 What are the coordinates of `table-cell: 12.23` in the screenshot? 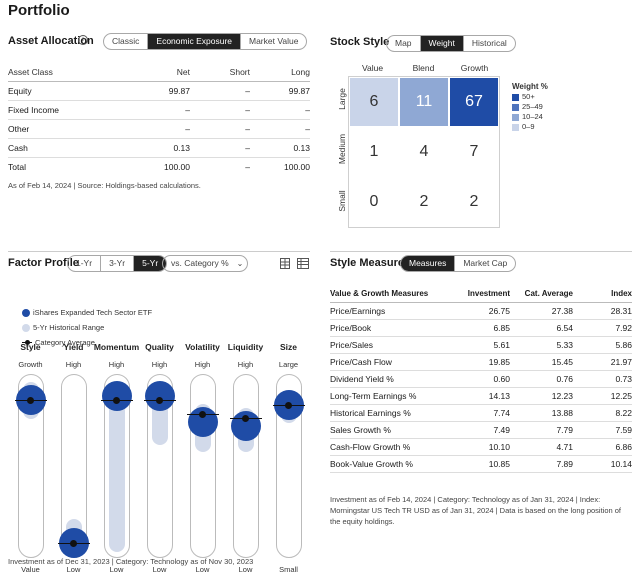 It's located at (541, 396).